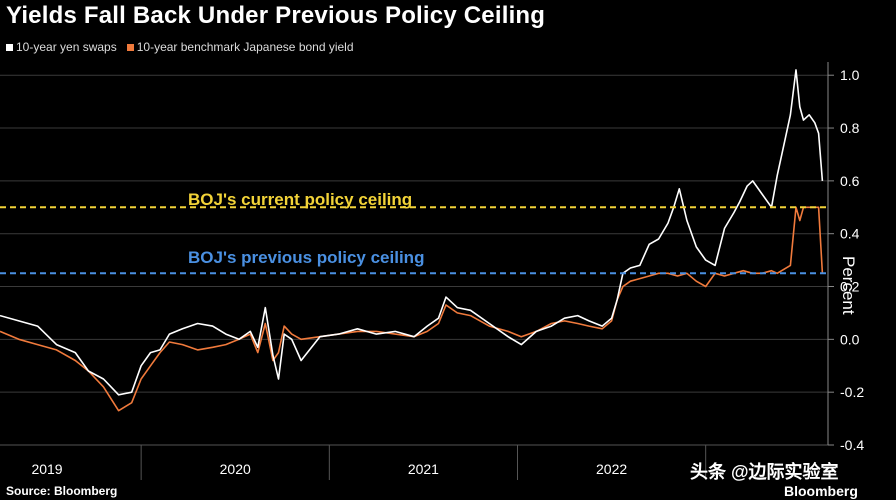 The height and width of the screenshot is (500, 896). What do you see at coordinates (62, 491) in the screenshot?
I see `source-note: Source: Bloomberg` at bounding box center [62, 491].